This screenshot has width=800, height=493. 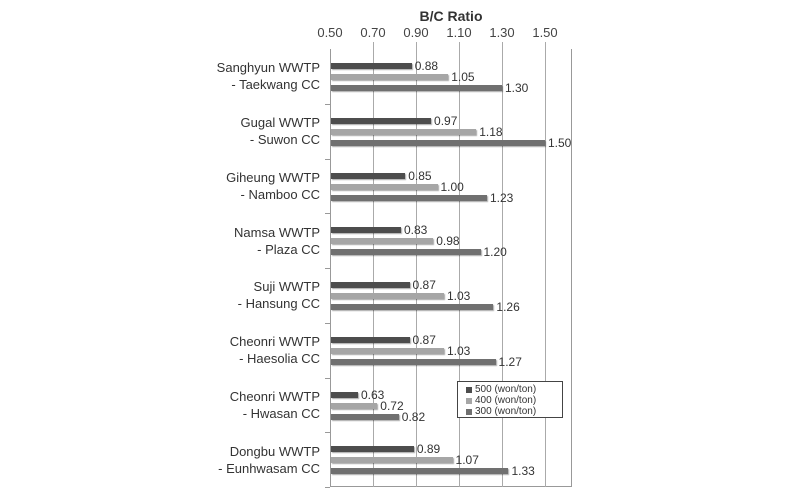 What do you see at coordinates (510, 361) in the screenshot?
I see `data-label: 1.27` at bounding box center [510, 361].